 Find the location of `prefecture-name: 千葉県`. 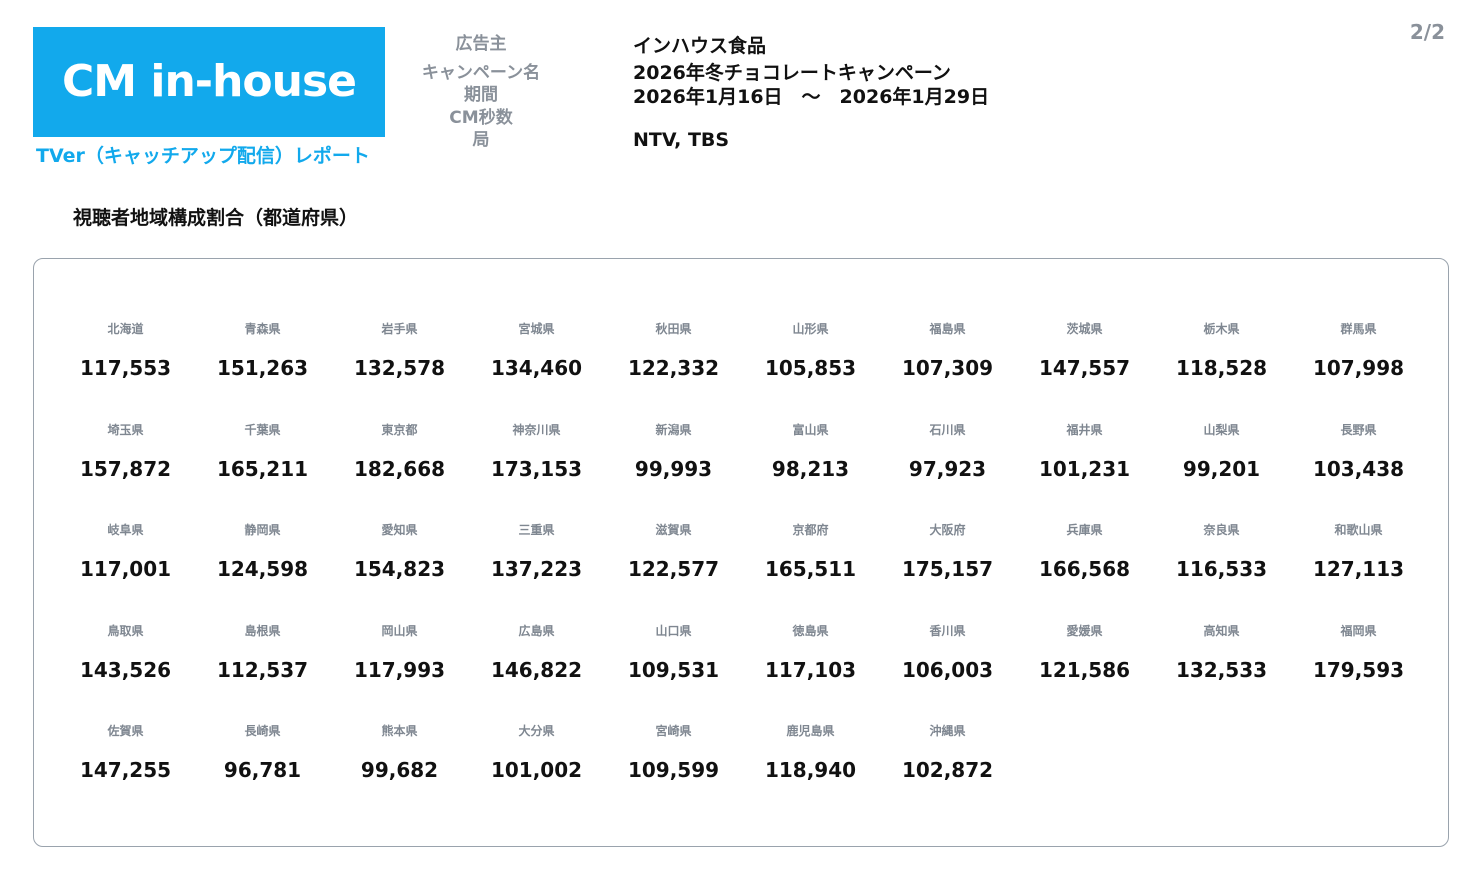

prefecture-name: 千葉県 is located at coordinates (262, 429).